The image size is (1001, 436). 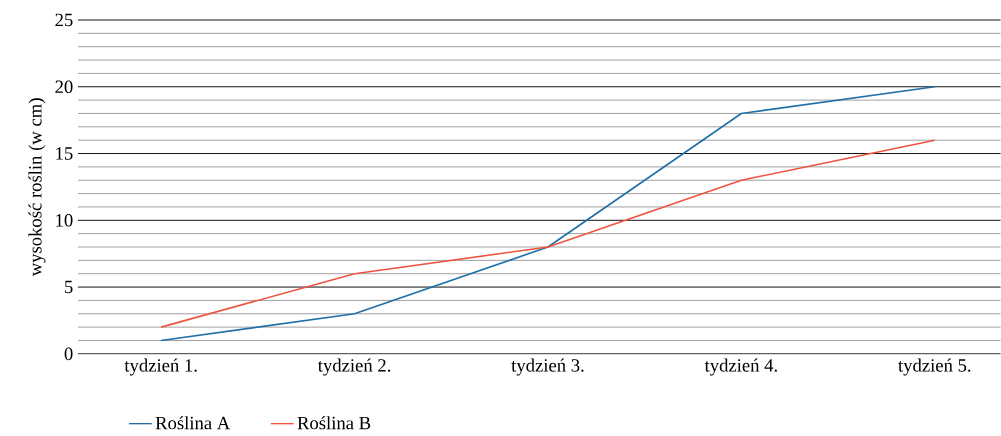 I want to click on y-tick-label: 10, so click(x=64, y=220).